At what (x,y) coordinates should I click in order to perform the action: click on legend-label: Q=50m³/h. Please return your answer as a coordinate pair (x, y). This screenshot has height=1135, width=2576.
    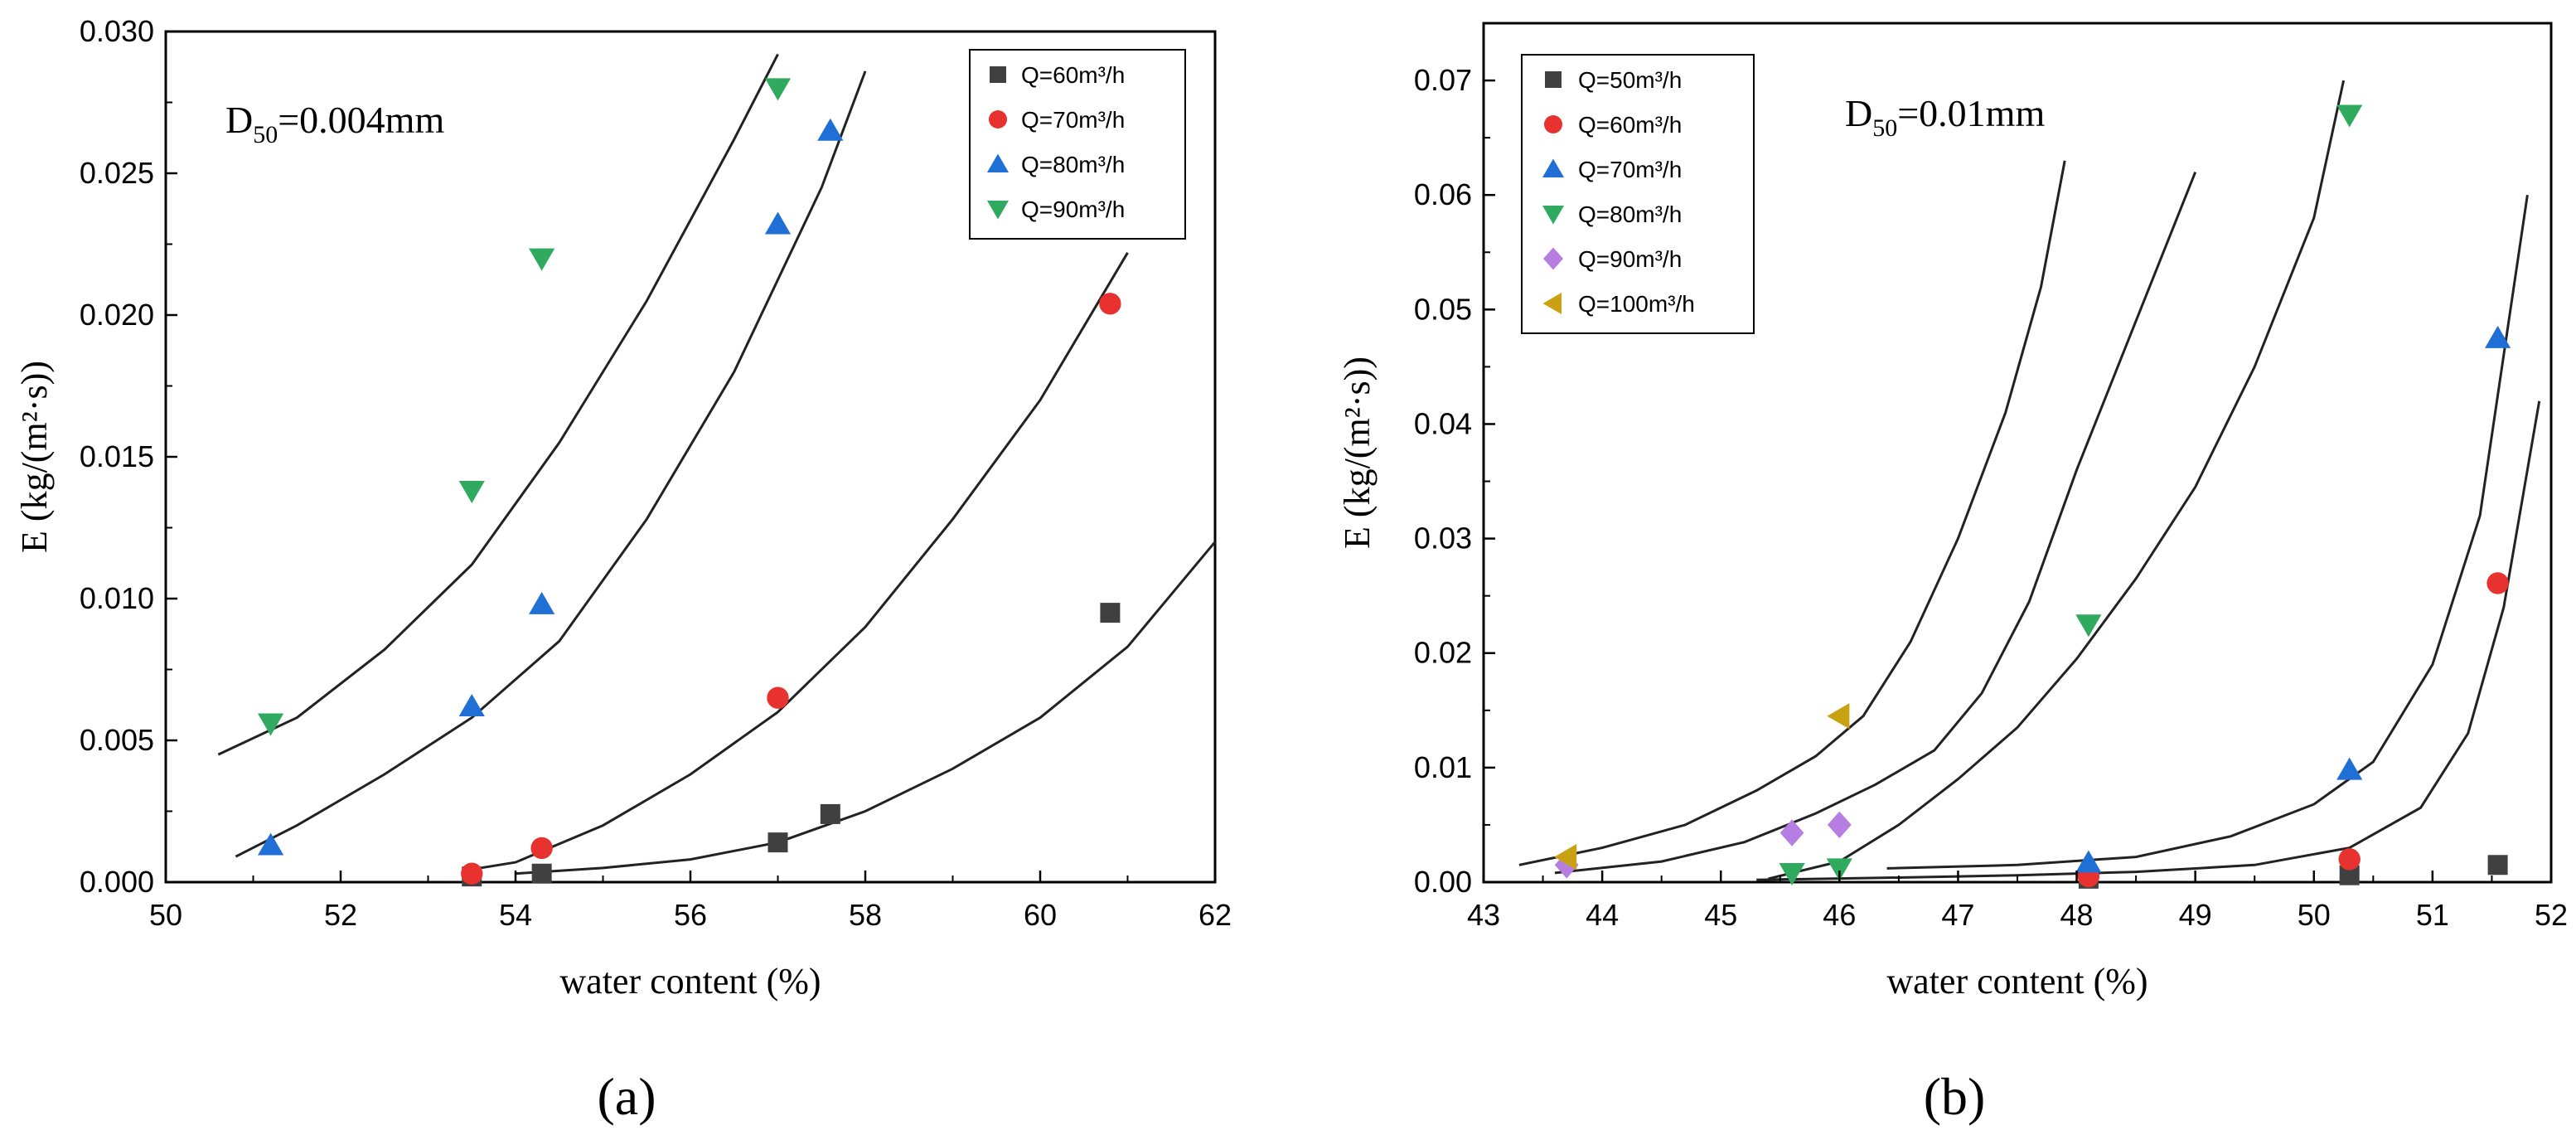
    Looking at the image, I should click on (1630, 80).